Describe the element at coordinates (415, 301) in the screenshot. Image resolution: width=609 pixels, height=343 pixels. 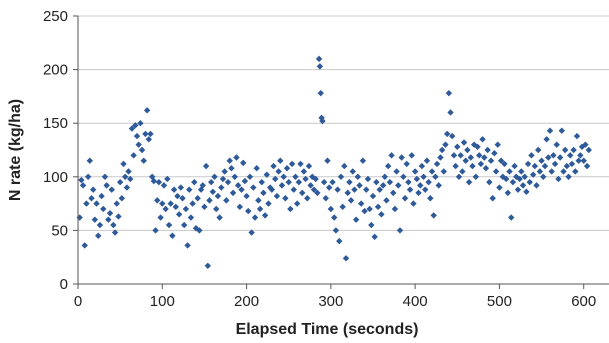
I see `x-tick-label: 400` at that location.